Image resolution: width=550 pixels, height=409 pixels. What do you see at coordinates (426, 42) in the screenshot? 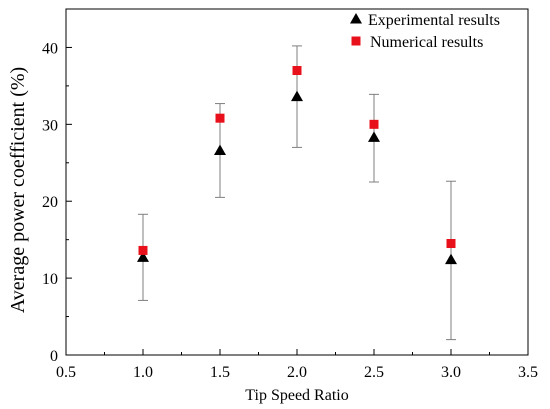
I see `legend-label-numerical: Numerical results` at bounding box center [426, 42].